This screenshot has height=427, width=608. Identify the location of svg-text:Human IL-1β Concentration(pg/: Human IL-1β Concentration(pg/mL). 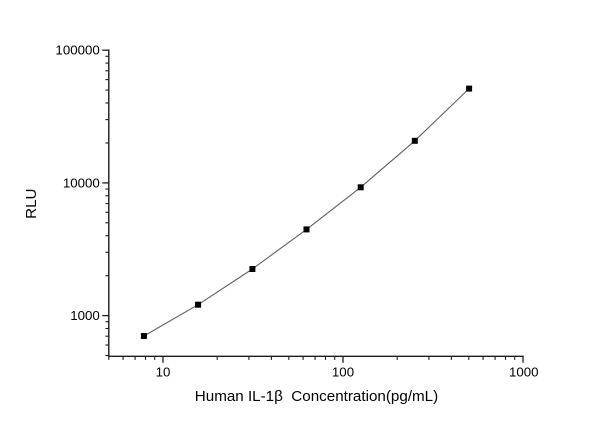
(316, 396).